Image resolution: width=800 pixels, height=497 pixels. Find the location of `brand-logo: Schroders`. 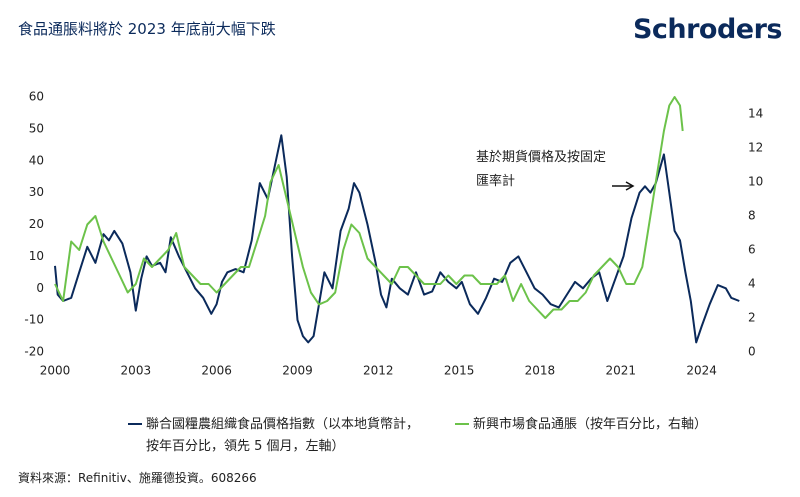

brand-logo: Schroders is located at coordinates (707, 29).